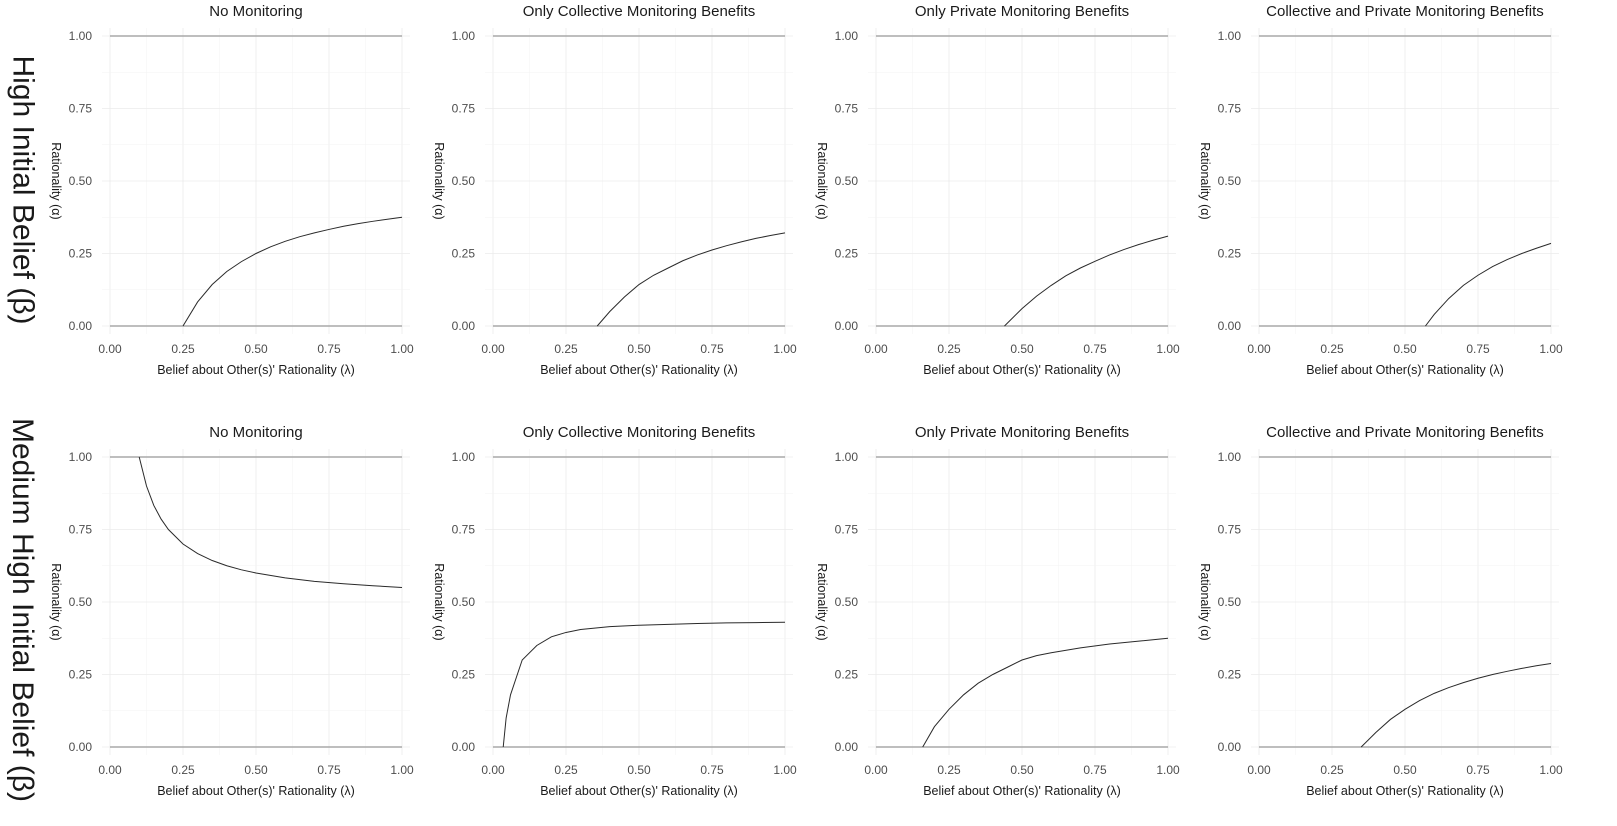 This screenshot has height=826, width=1617. Describe the element at coordinates (639, 11) in the screenshot. I see `panel-title: Only Collective Monitoring Benefits` at that location.